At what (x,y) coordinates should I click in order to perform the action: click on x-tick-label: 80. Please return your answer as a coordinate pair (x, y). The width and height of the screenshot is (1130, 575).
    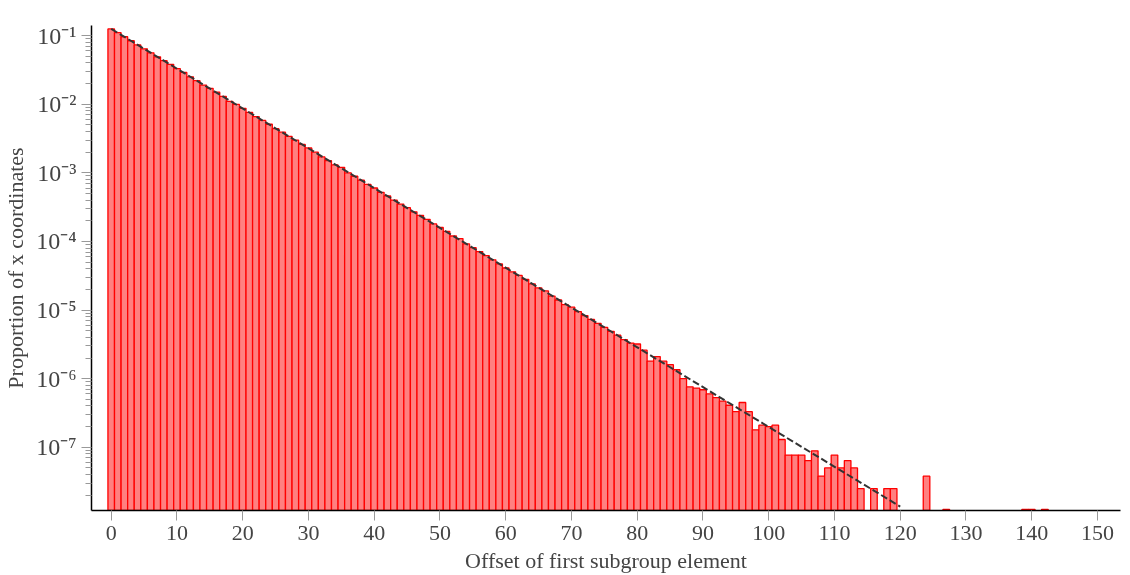
    Looking at the image, I should click on (637, 532).